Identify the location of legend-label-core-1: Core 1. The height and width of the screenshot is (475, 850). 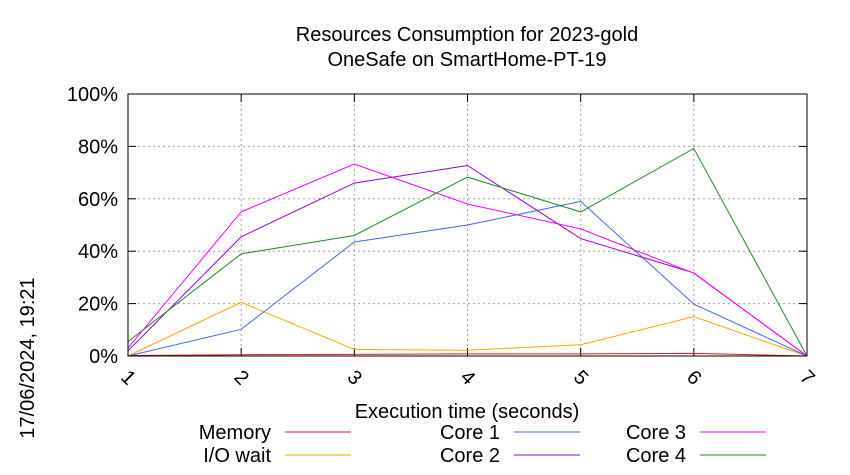
(470, 433).